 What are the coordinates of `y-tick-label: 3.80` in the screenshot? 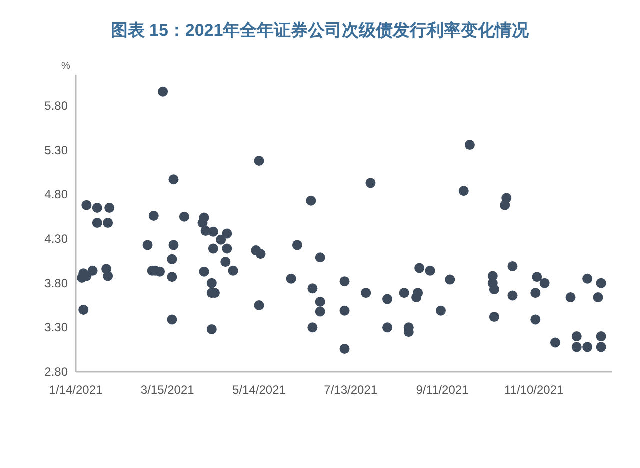 It's located at (56, 283).